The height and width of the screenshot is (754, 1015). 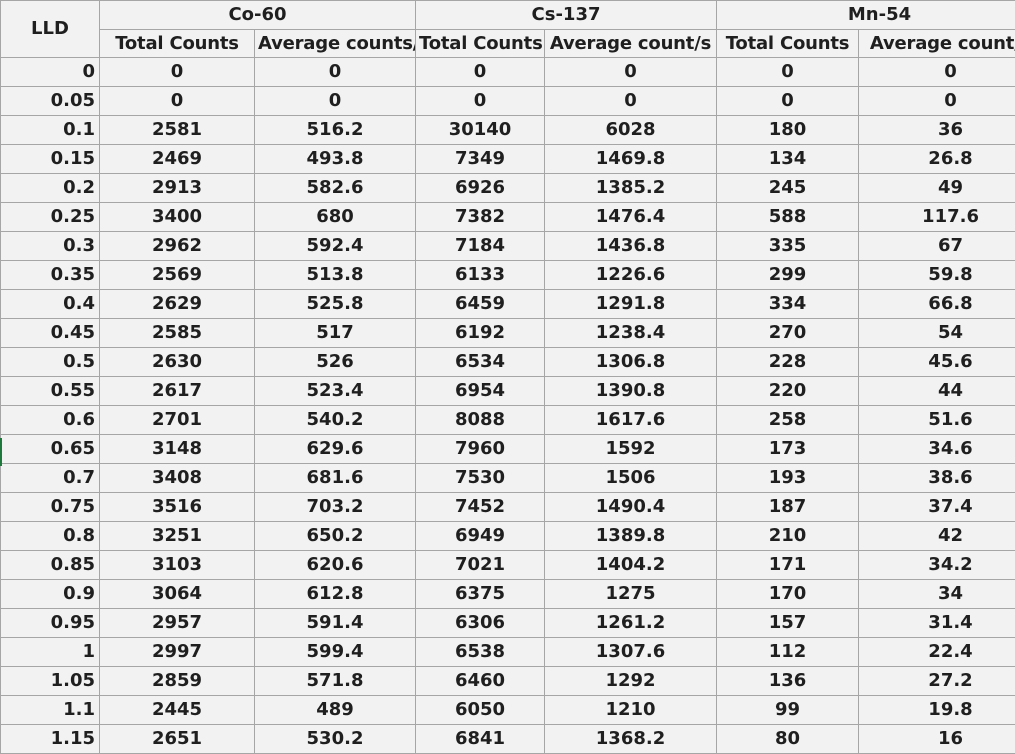 I want to click on value-cell: 67, so click(x=937, y=246).